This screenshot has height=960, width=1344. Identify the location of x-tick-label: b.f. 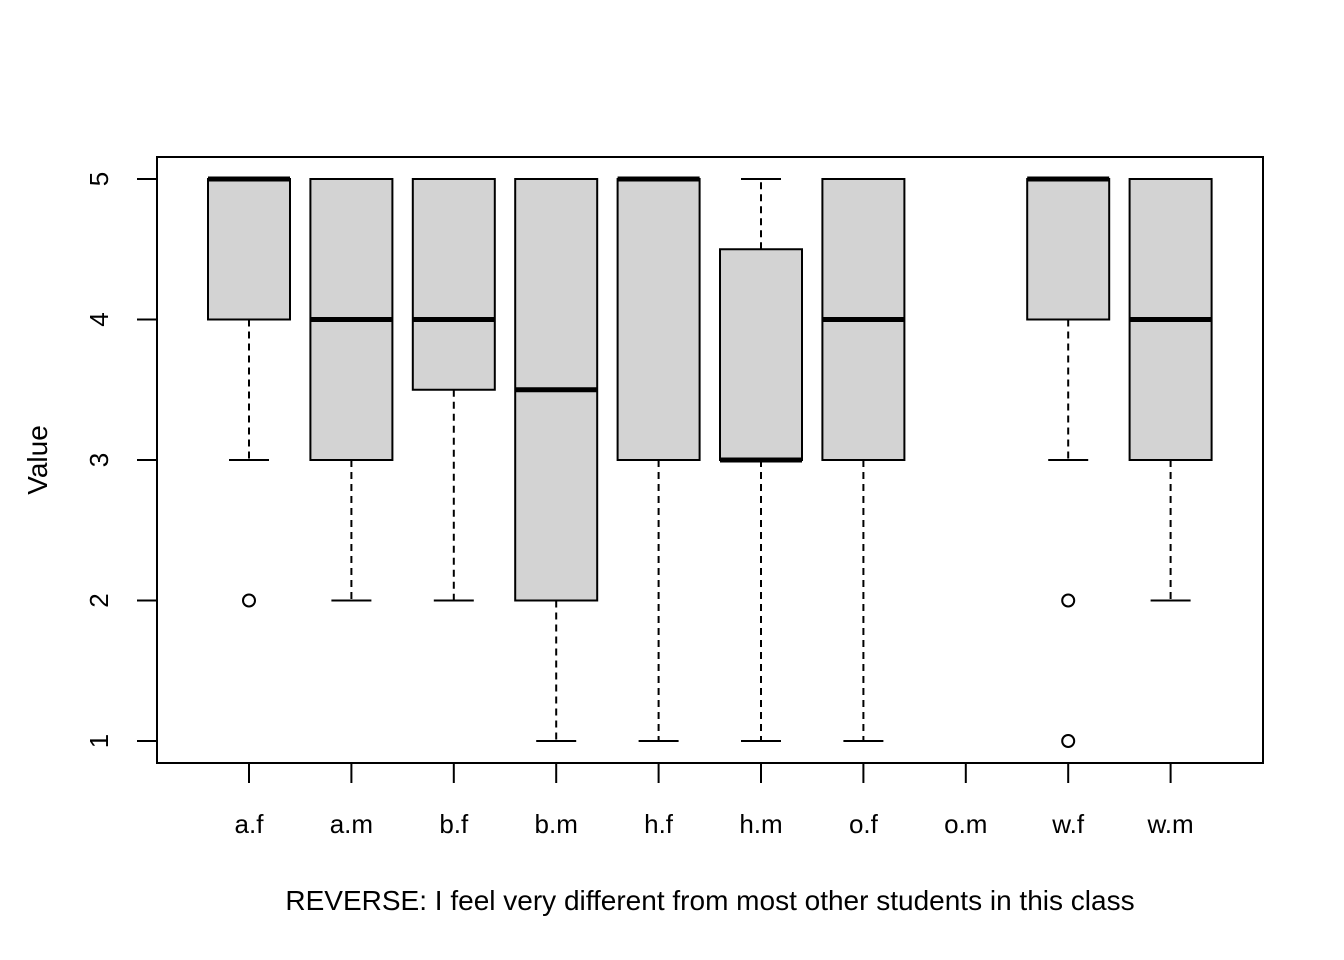
(454, 824).